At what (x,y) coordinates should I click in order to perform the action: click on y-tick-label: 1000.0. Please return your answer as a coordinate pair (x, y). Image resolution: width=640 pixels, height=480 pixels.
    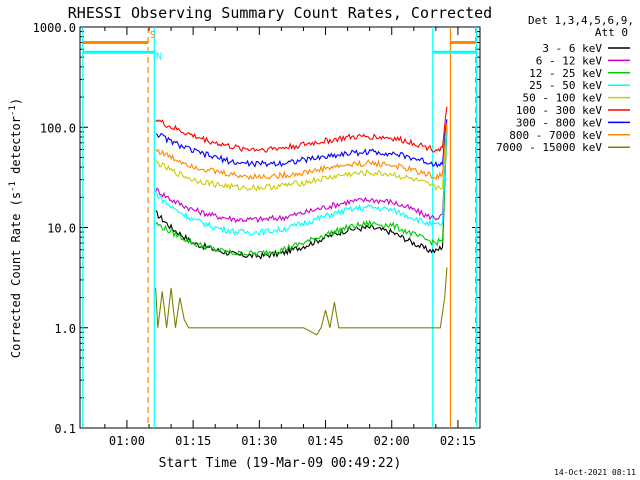
    Looking at the image, I should click on (54, 28).